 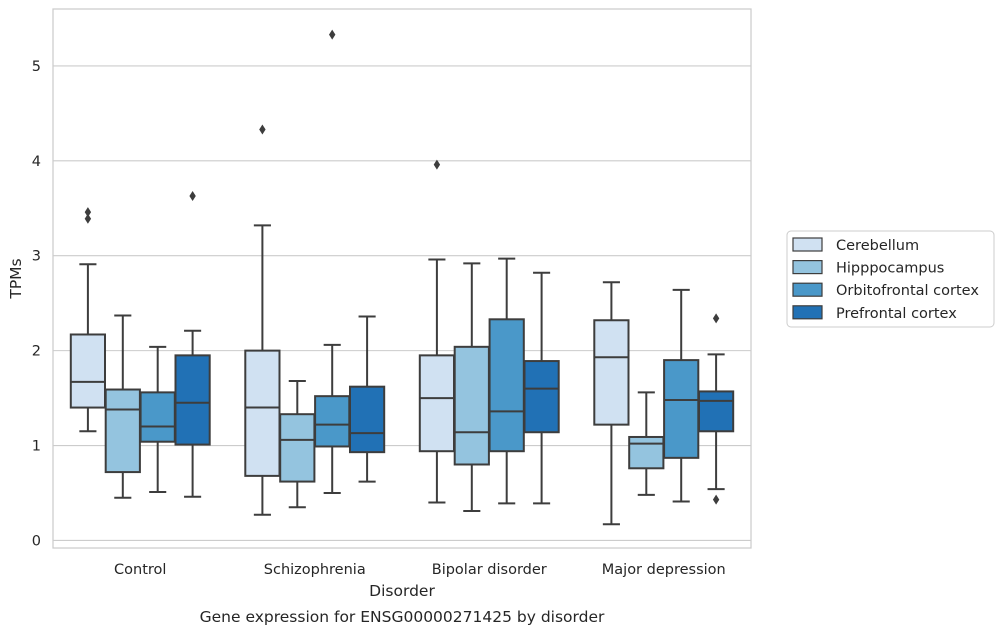 I want to click on legend-label: Cerebellum, so click(x=877, y=246).